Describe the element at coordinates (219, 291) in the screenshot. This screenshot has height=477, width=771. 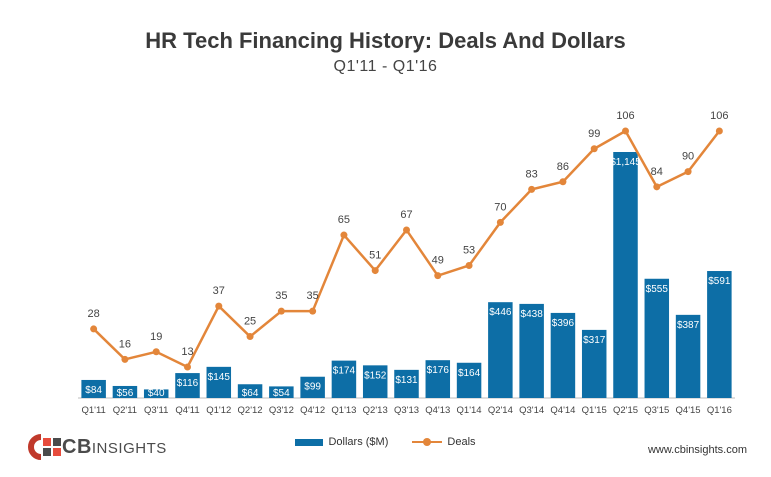
I see `deals-value-label: 37` at that location.